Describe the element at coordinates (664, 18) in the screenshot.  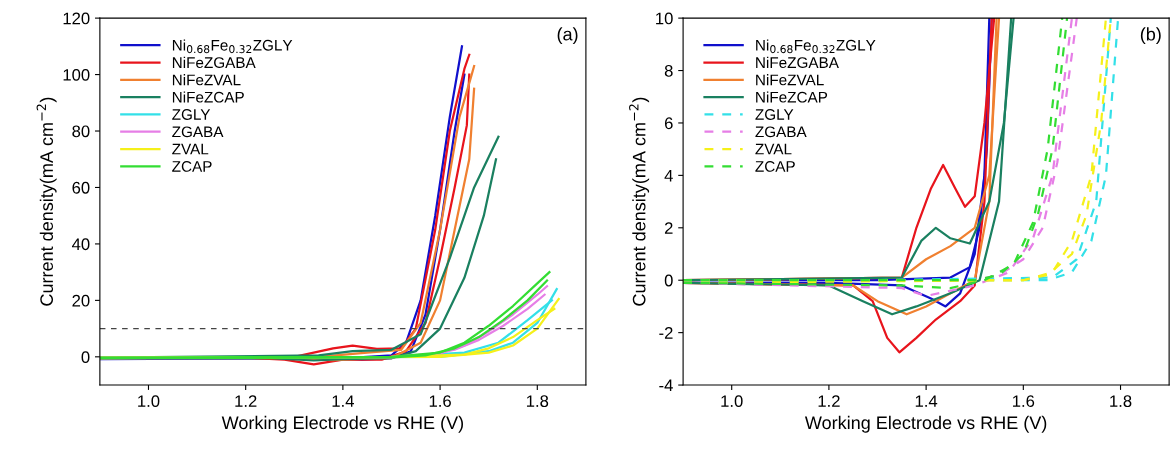
I see `y-tick-label: 10` at that location.